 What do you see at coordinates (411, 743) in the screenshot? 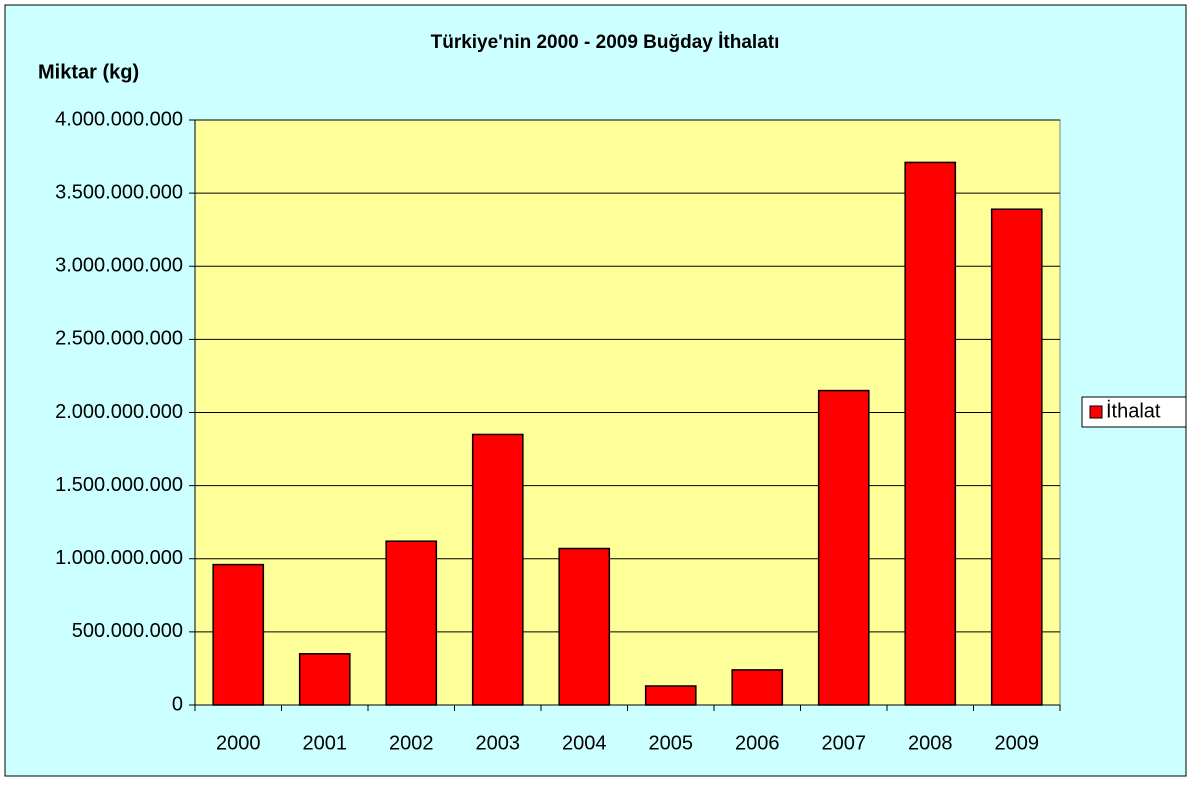
I see `x-tick-label: 2002` at bounding box center [411, 743].